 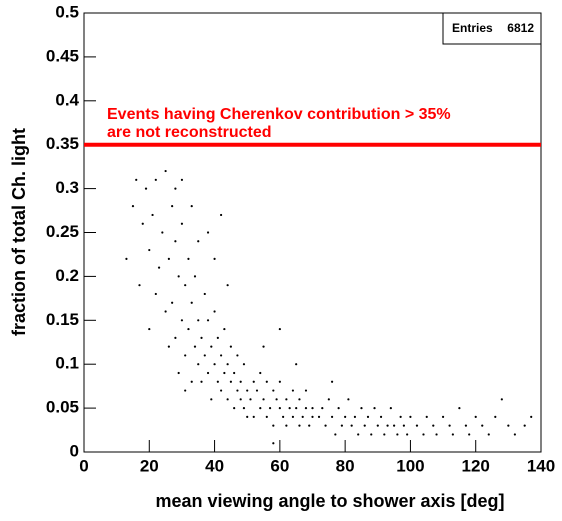 What do you see at coordinates (62, 407) in the screenshot?
I see `y-tick-label: 0.05` at bounding box center [62, 407].